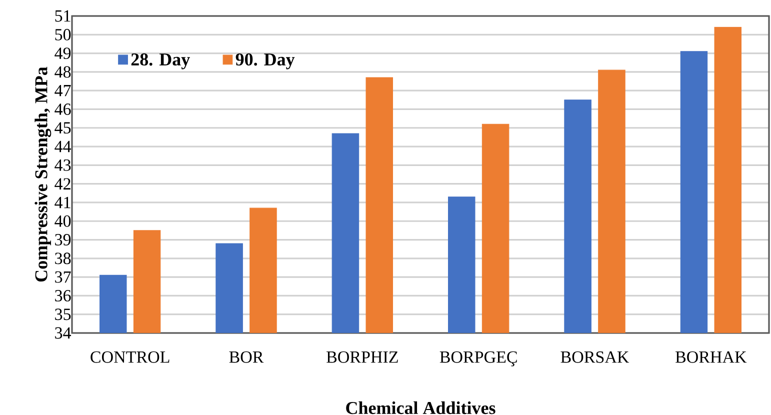  I want to click on legend-label: 28. Day, so click(160, 61).